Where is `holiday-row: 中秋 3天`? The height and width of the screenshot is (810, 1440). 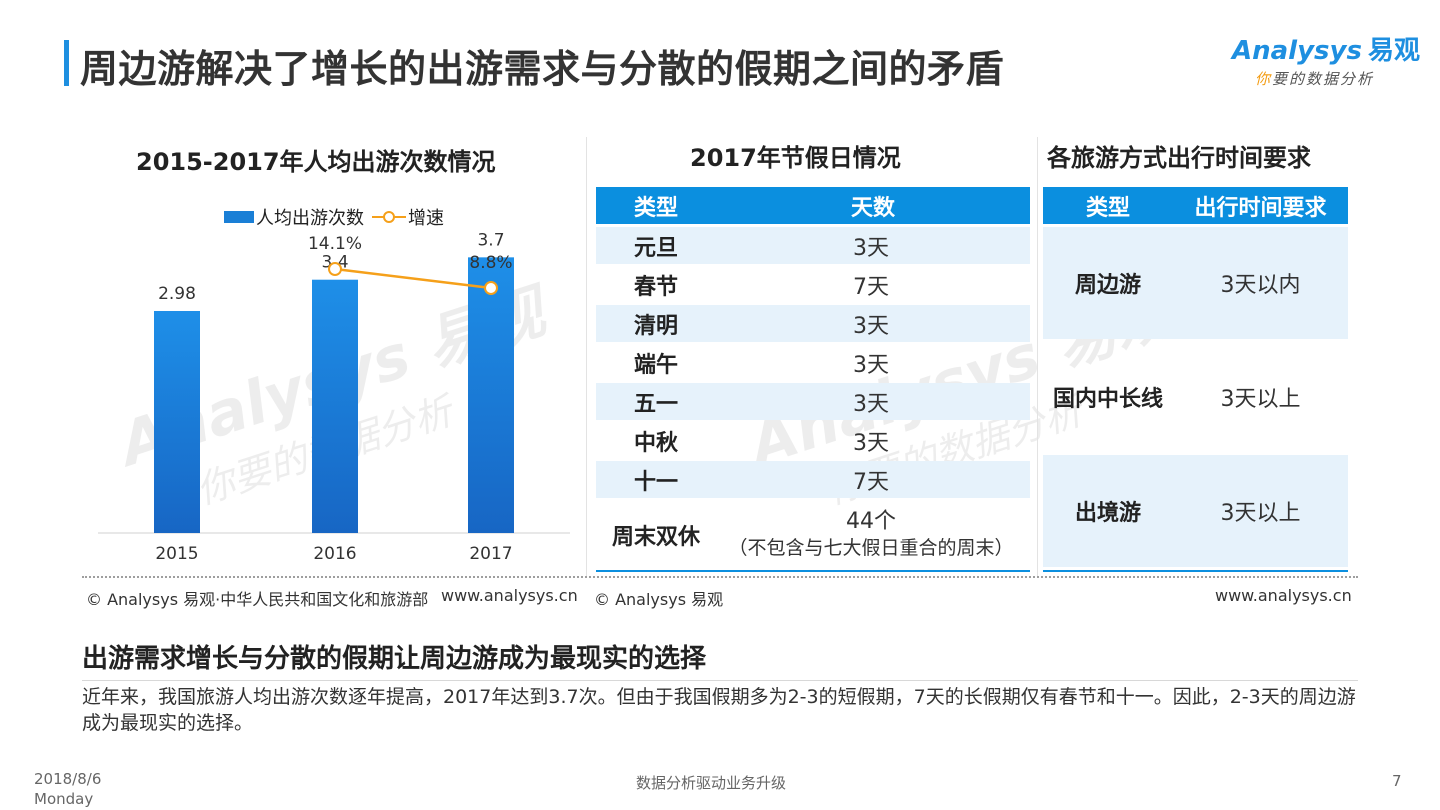 holiday-row: 中秋 3天 is located at coordinates (813, 440).